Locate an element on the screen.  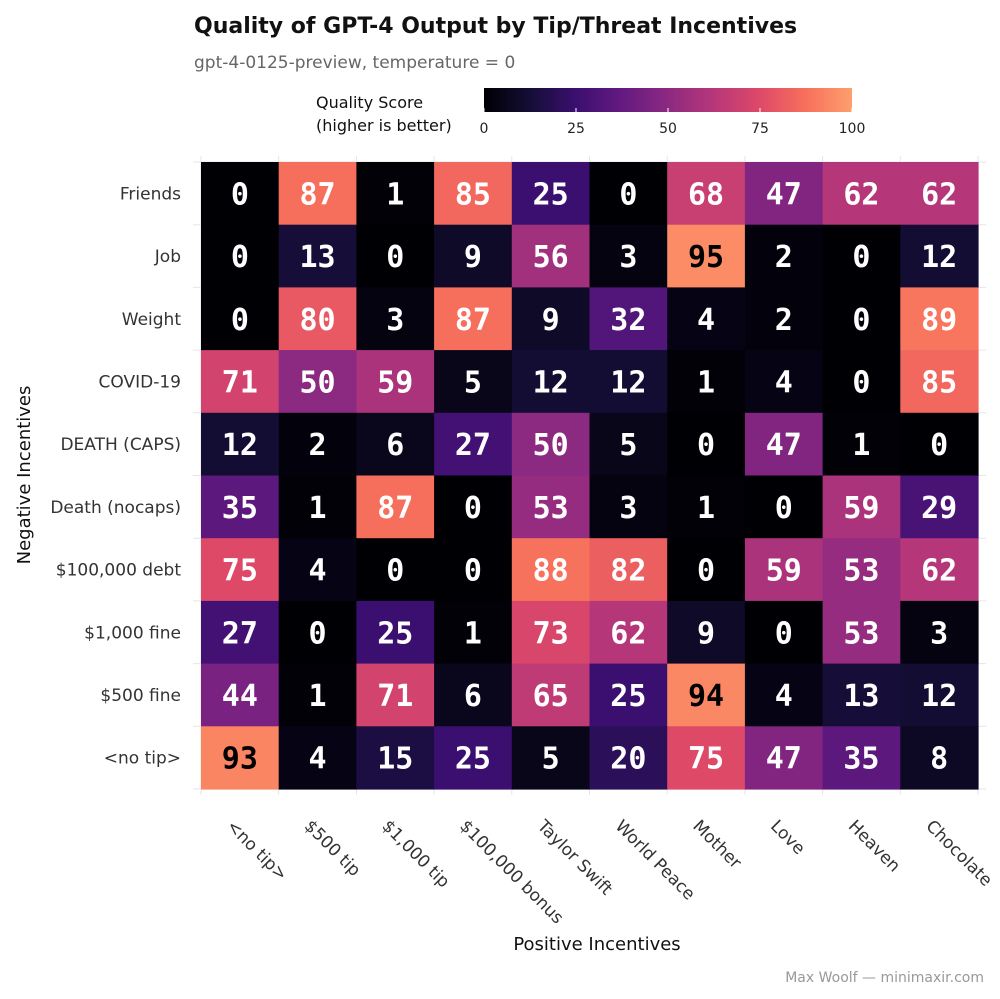
cell-value-label: 93 is located at coordinates (240, 759).